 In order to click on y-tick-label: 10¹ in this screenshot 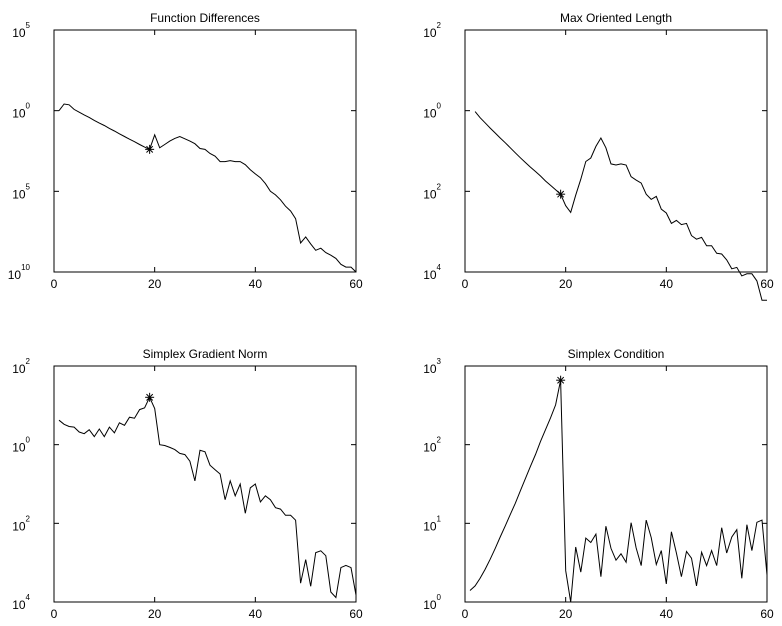, I will do `click(432, 523)`.